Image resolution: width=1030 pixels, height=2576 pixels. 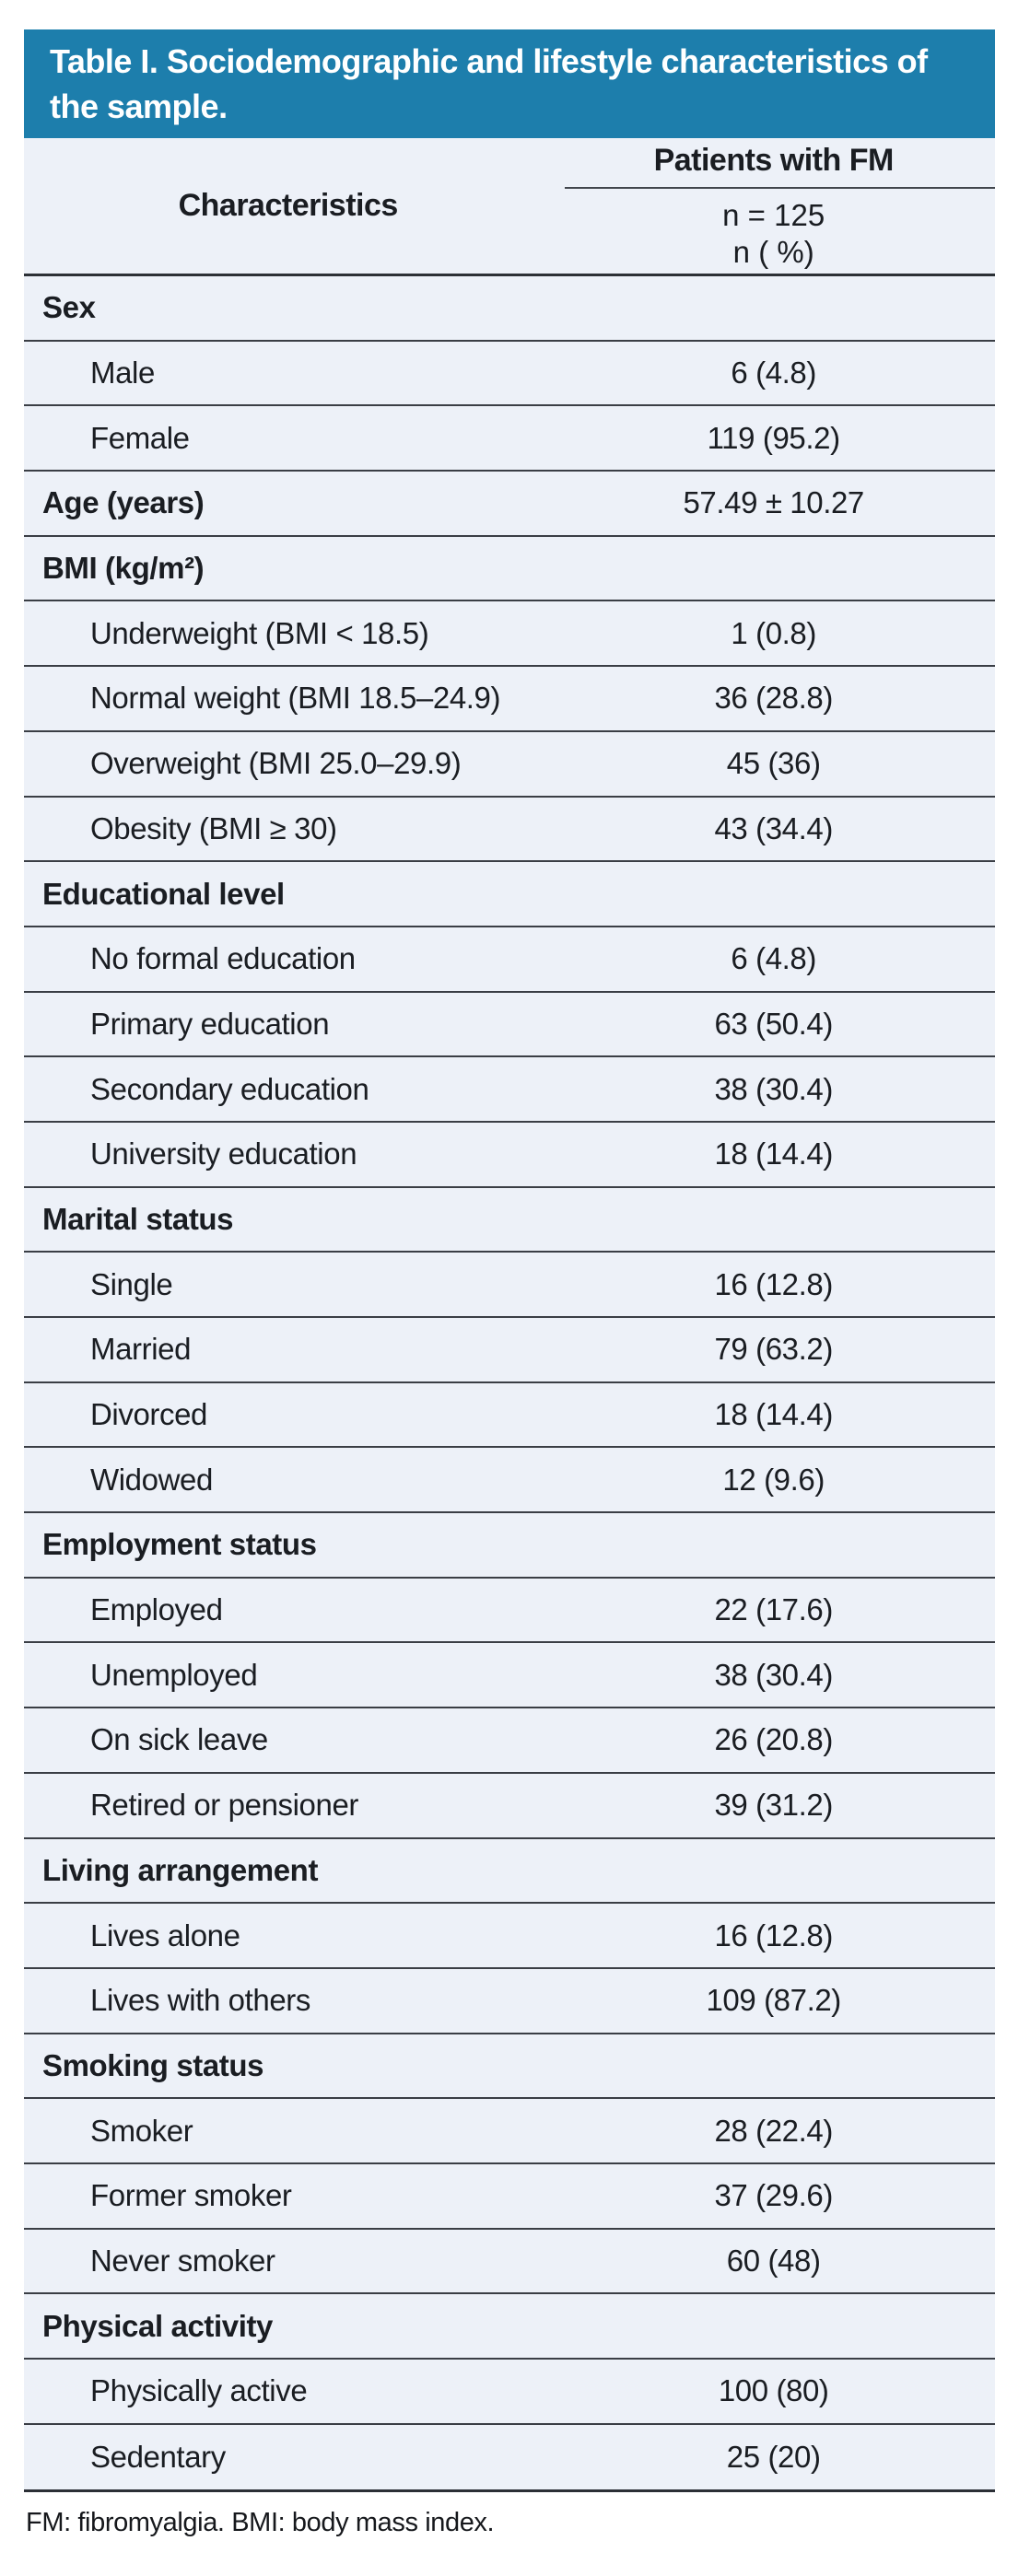 I want to click on patients-column-header: Patients with FM n = 125 n ( %), so click(x=773, y=206).